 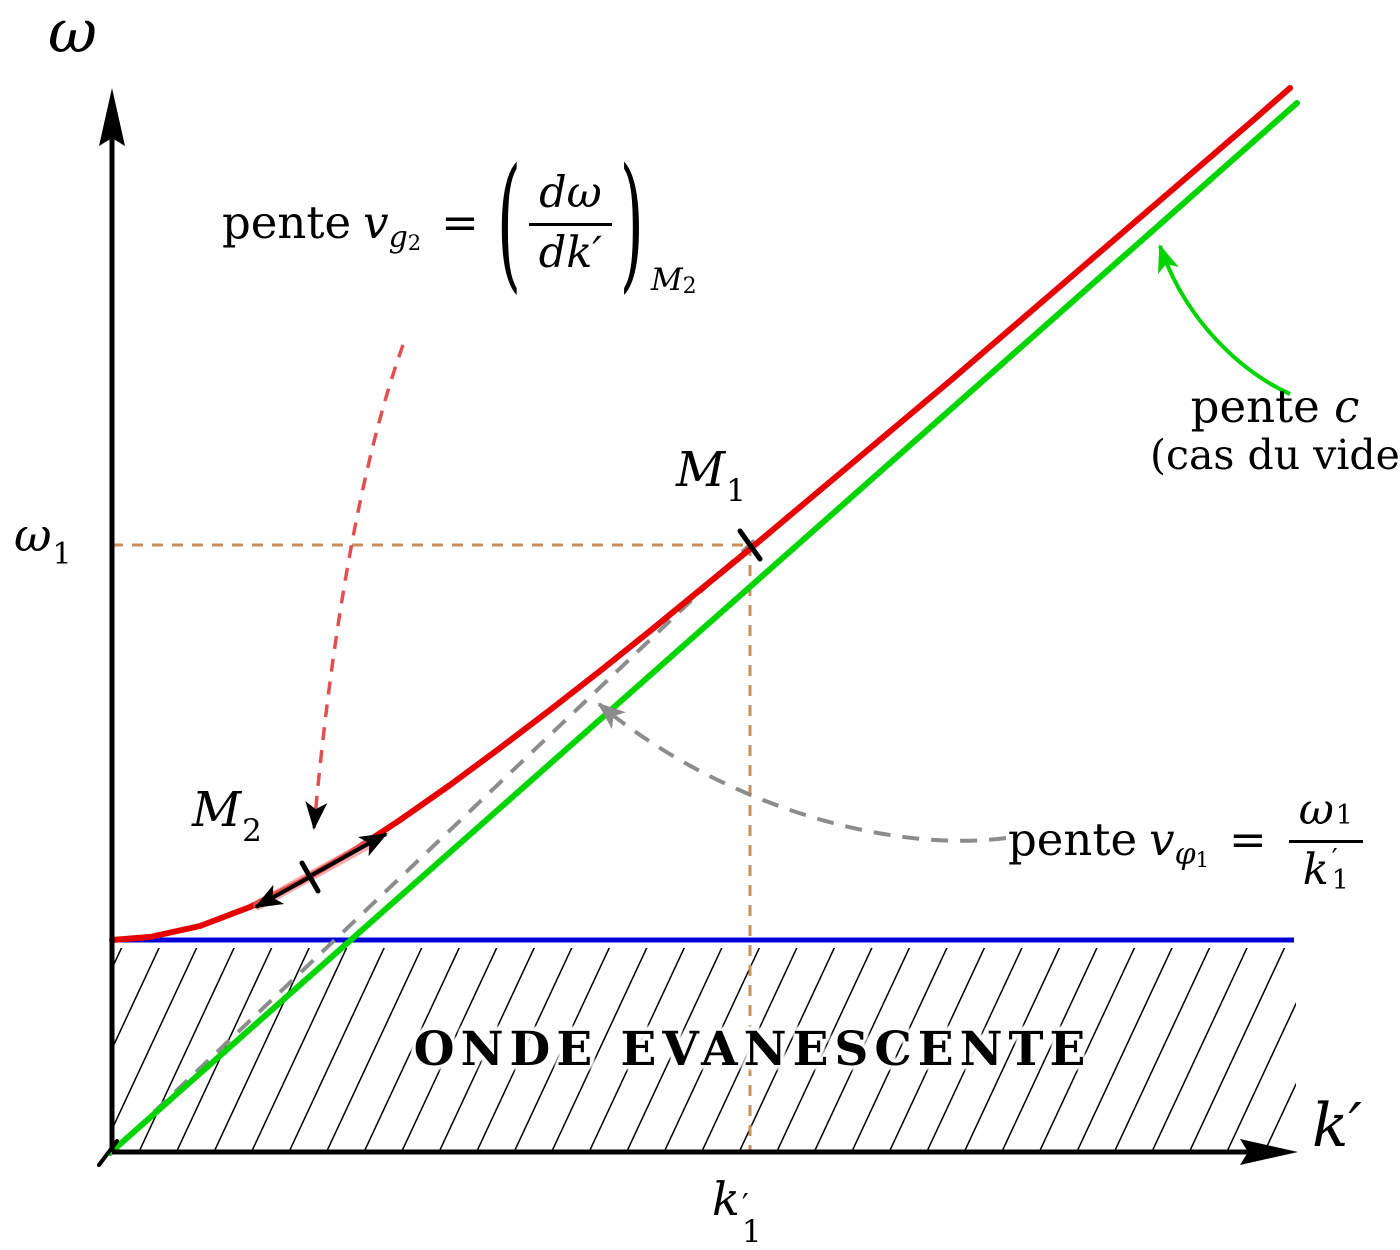 I want to click on omega1-symbol: ω, so click(x=33, y=535).